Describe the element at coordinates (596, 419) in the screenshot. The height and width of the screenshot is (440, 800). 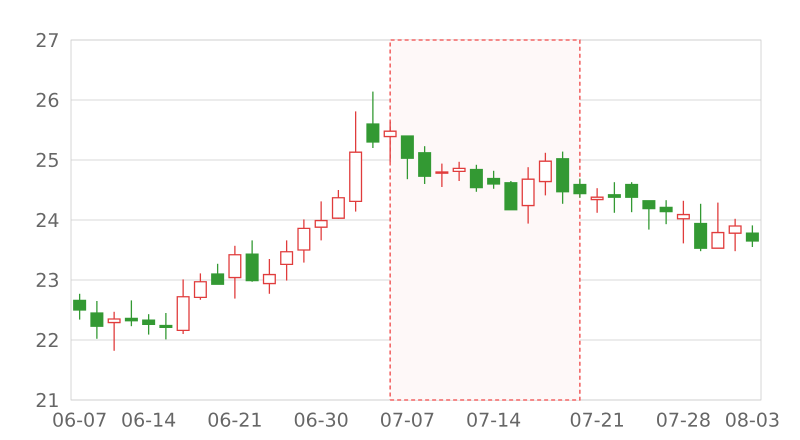
I see `x-tick-label: 07-21` at that location.